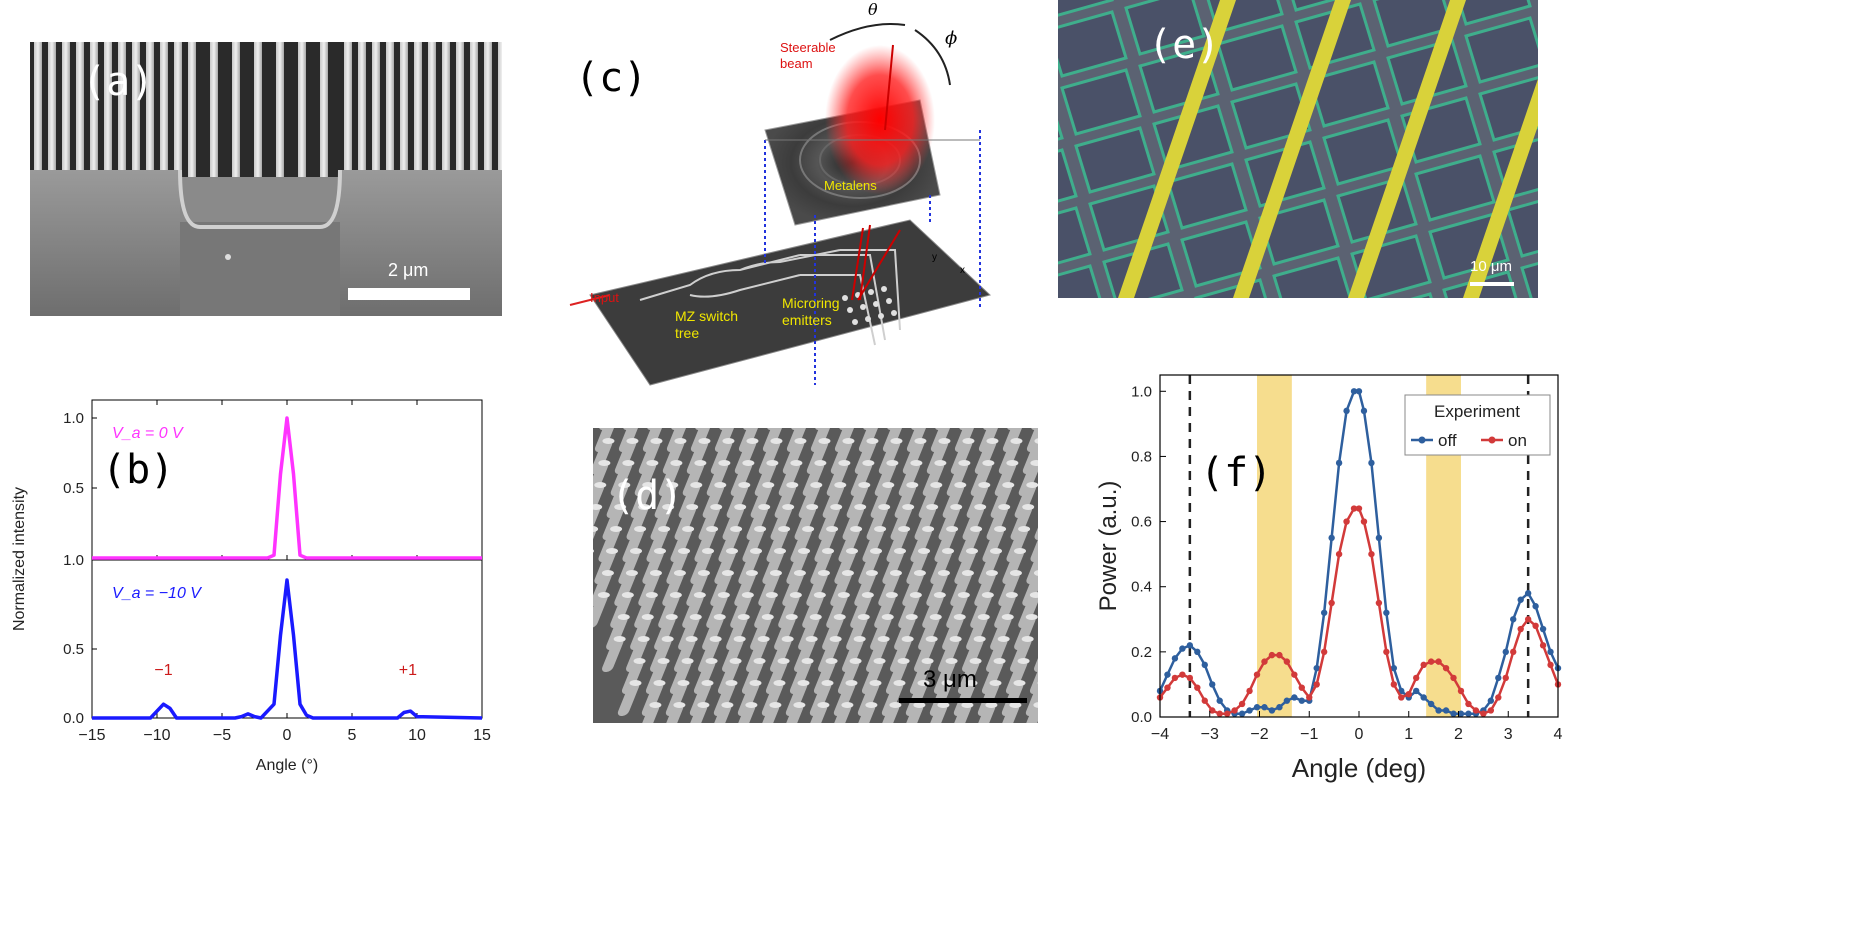 Image resolution: width=1850 pixels, height=930 pixels. Describe the element at coordinates (780, 204) in the screenshot. I see `schematic-c-drawing` at that location.